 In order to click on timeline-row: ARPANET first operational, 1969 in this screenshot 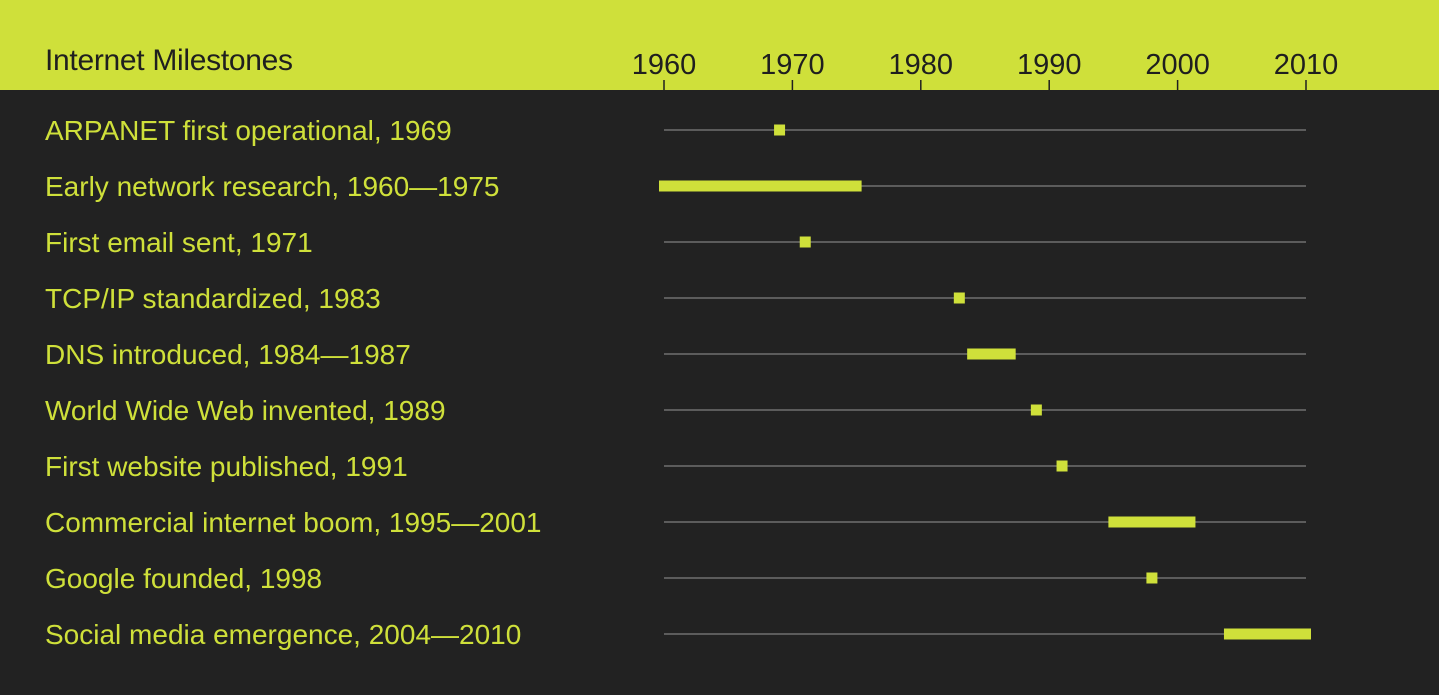, I will do `click(675, 130)`.